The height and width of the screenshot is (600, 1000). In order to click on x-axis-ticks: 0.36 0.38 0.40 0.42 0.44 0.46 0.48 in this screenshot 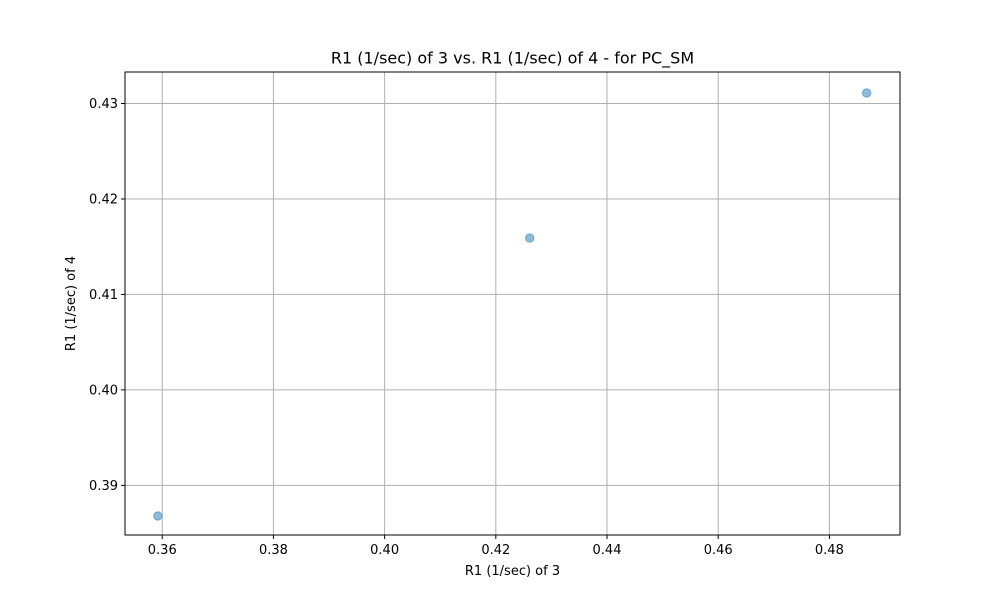, I will do `click(496, 546)`.